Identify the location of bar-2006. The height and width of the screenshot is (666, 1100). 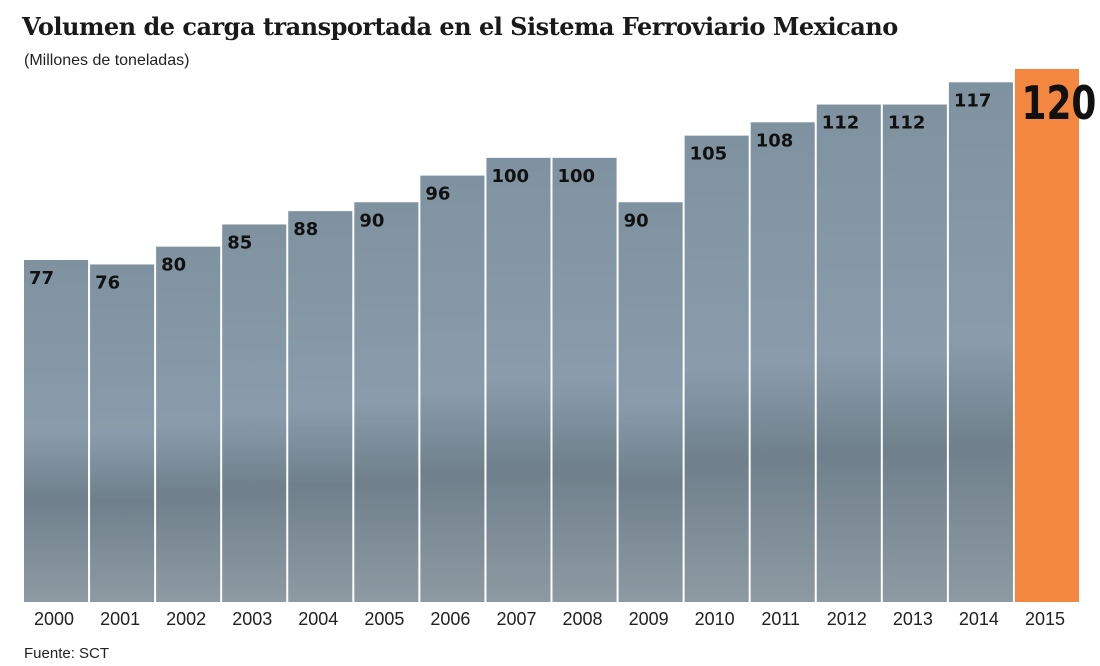
(452, 388).